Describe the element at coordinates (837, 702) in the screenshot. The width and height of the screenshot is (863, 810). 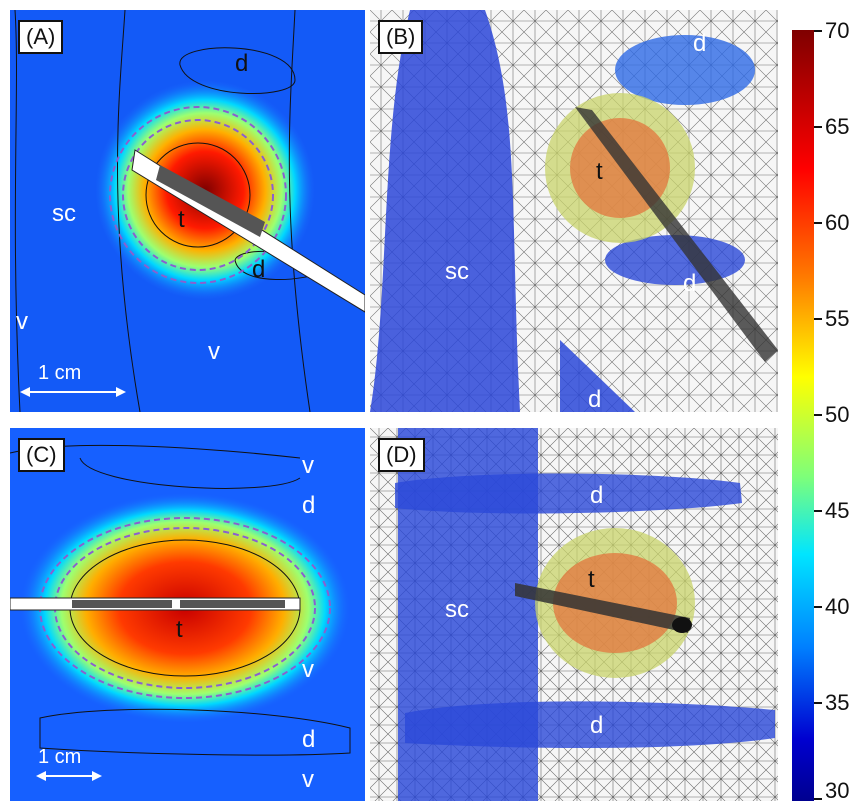
I see `colorbar-tick-label: 35` at that location.